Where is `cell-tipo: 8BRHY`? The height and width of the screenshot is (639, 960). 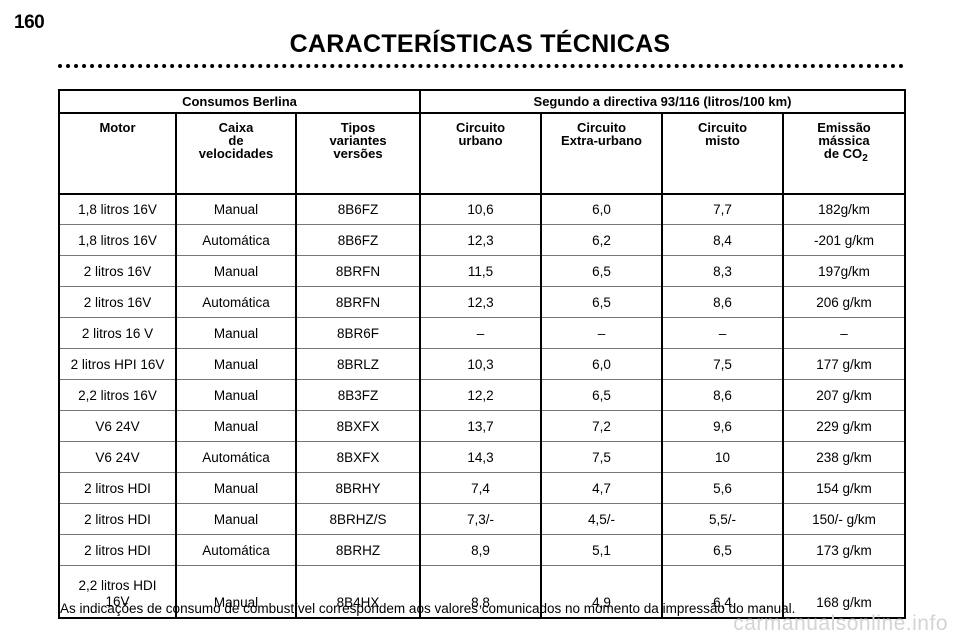
cell-tipo: 8BRHY is located at coordinates (358, 488).